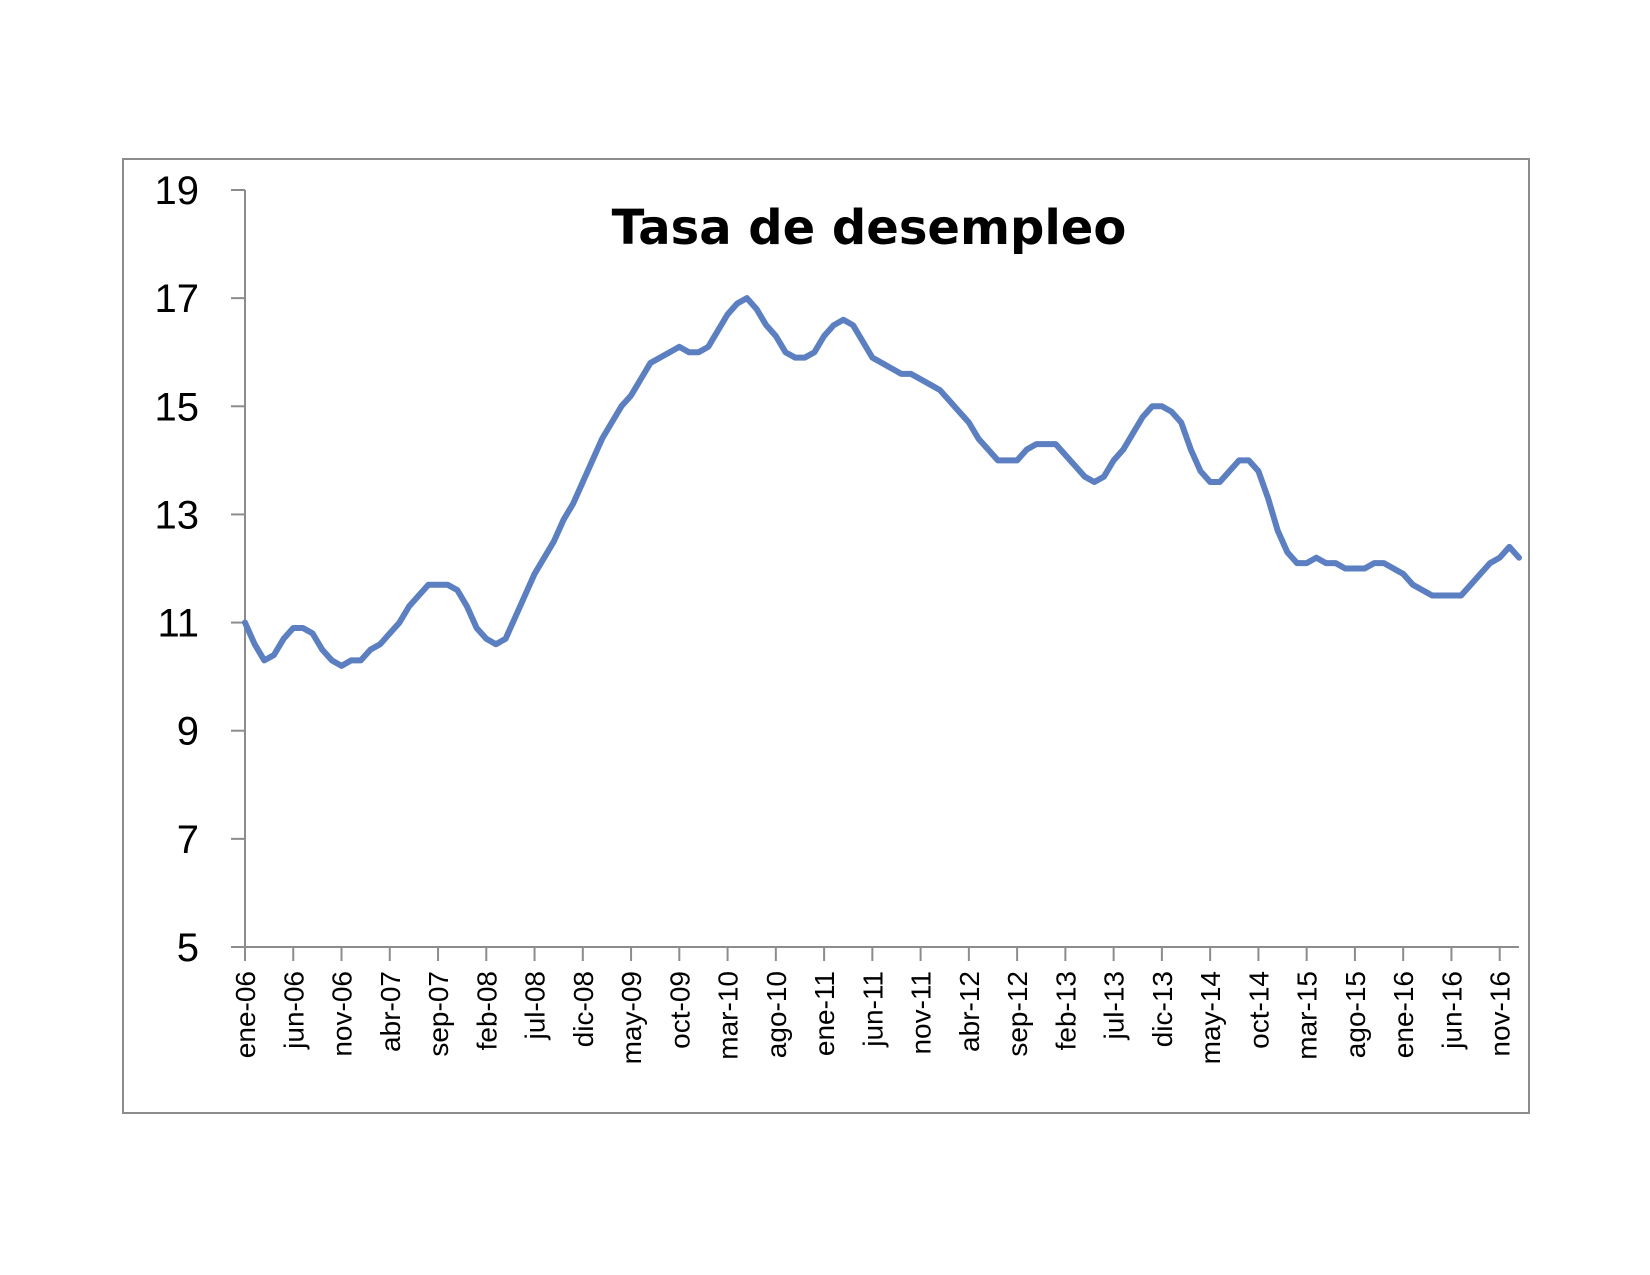 The image size is (1650, 1275). What do you see at coordinates (438, 1014) in the screenshot?
I see `x-tick-label: sep-07` at bounding box center [438, 1014].